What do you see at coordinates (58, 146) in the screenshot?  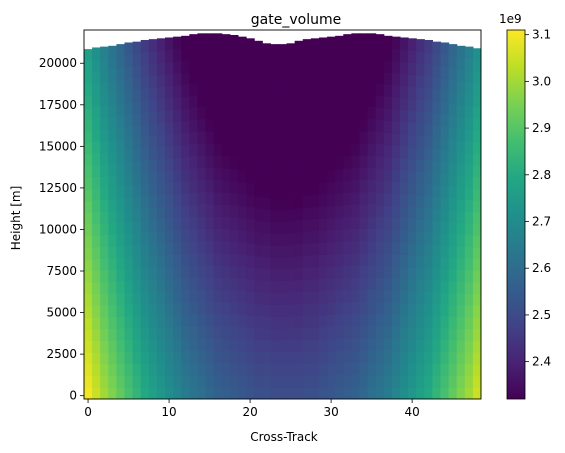 I see `y-tick-label: 15000` at bounding box center [58, 146].